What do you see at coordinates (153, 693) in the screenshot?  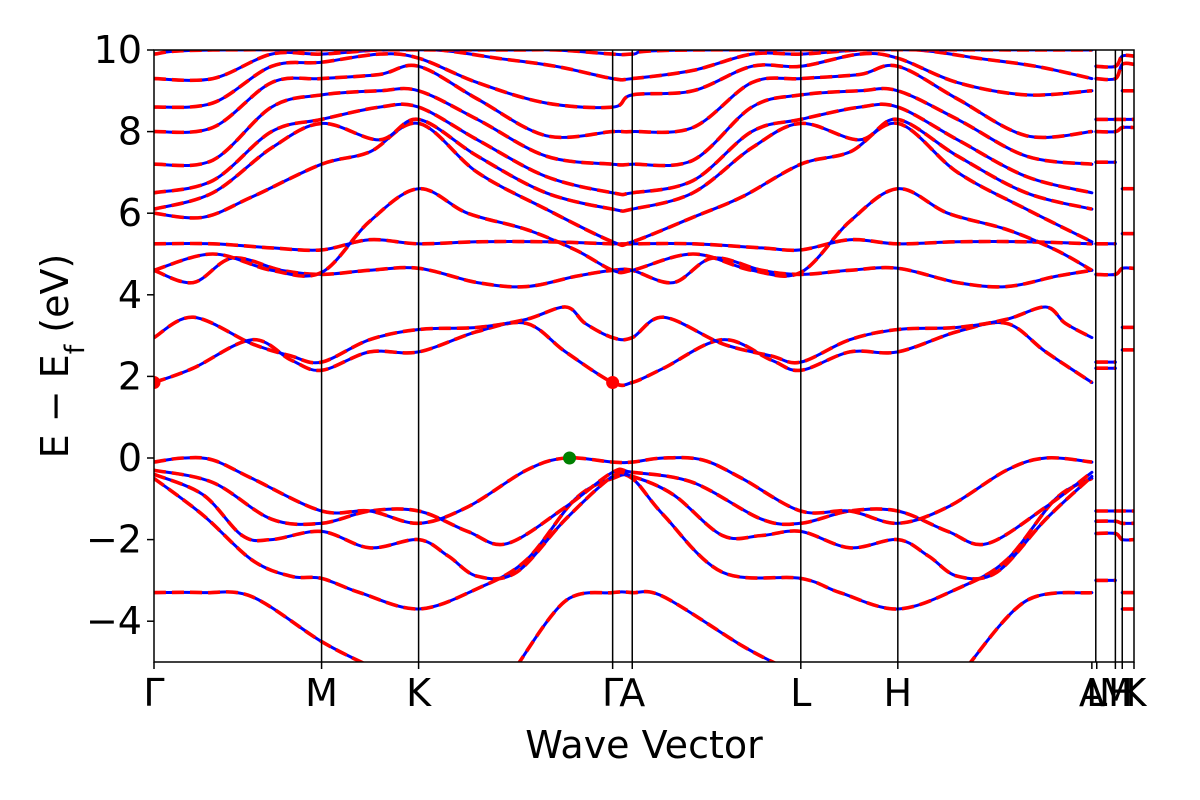 I see `x-tick-label-0: Γ` at bounding box center [153, 693].